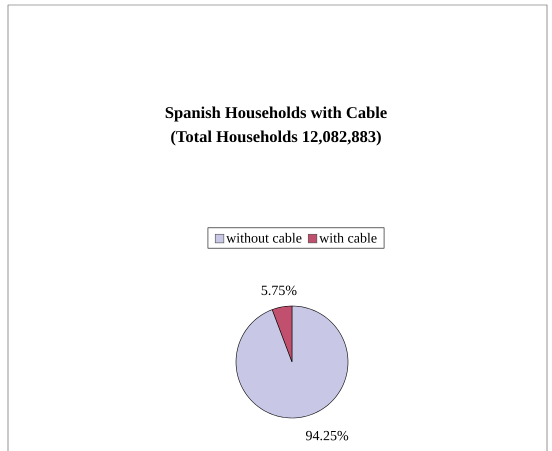  What do you see at coordinates (276, 114) in the screenshot?
I see `chart-title: Spanish Households with Cable` at bounding box center [276, 114].